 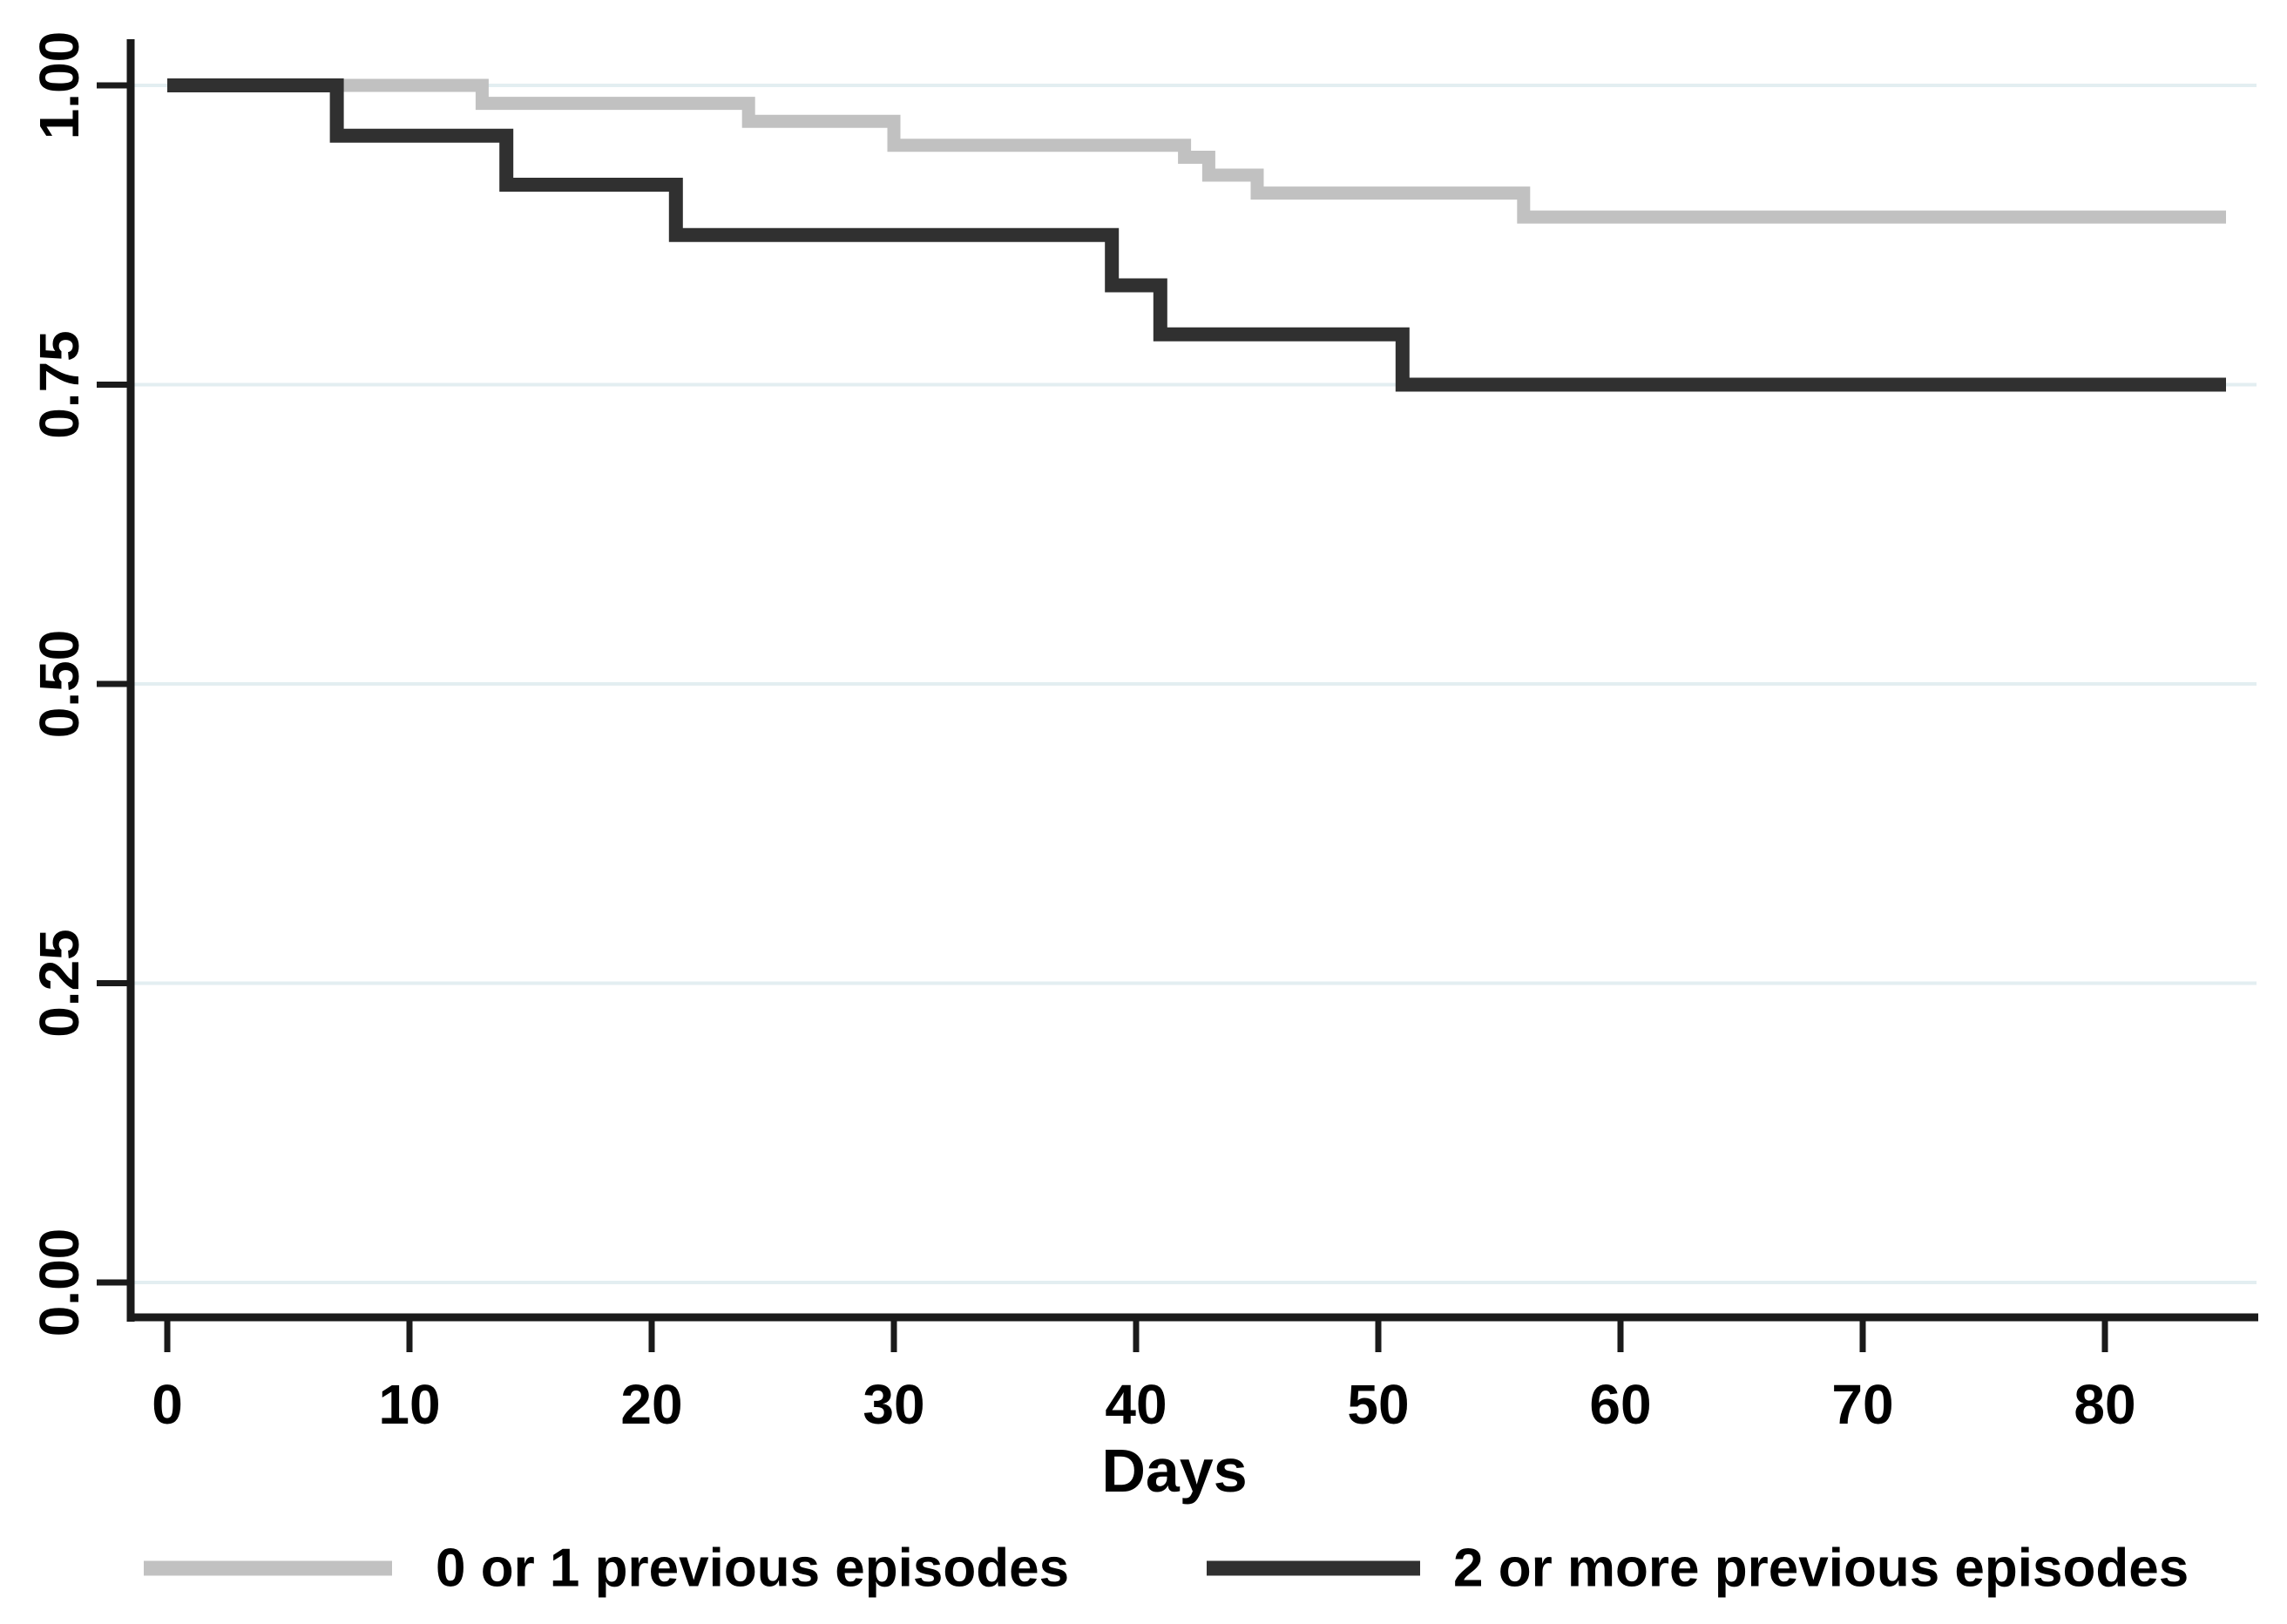 I want to click on x-tick-label: 30, so click(x=893, y=1404).